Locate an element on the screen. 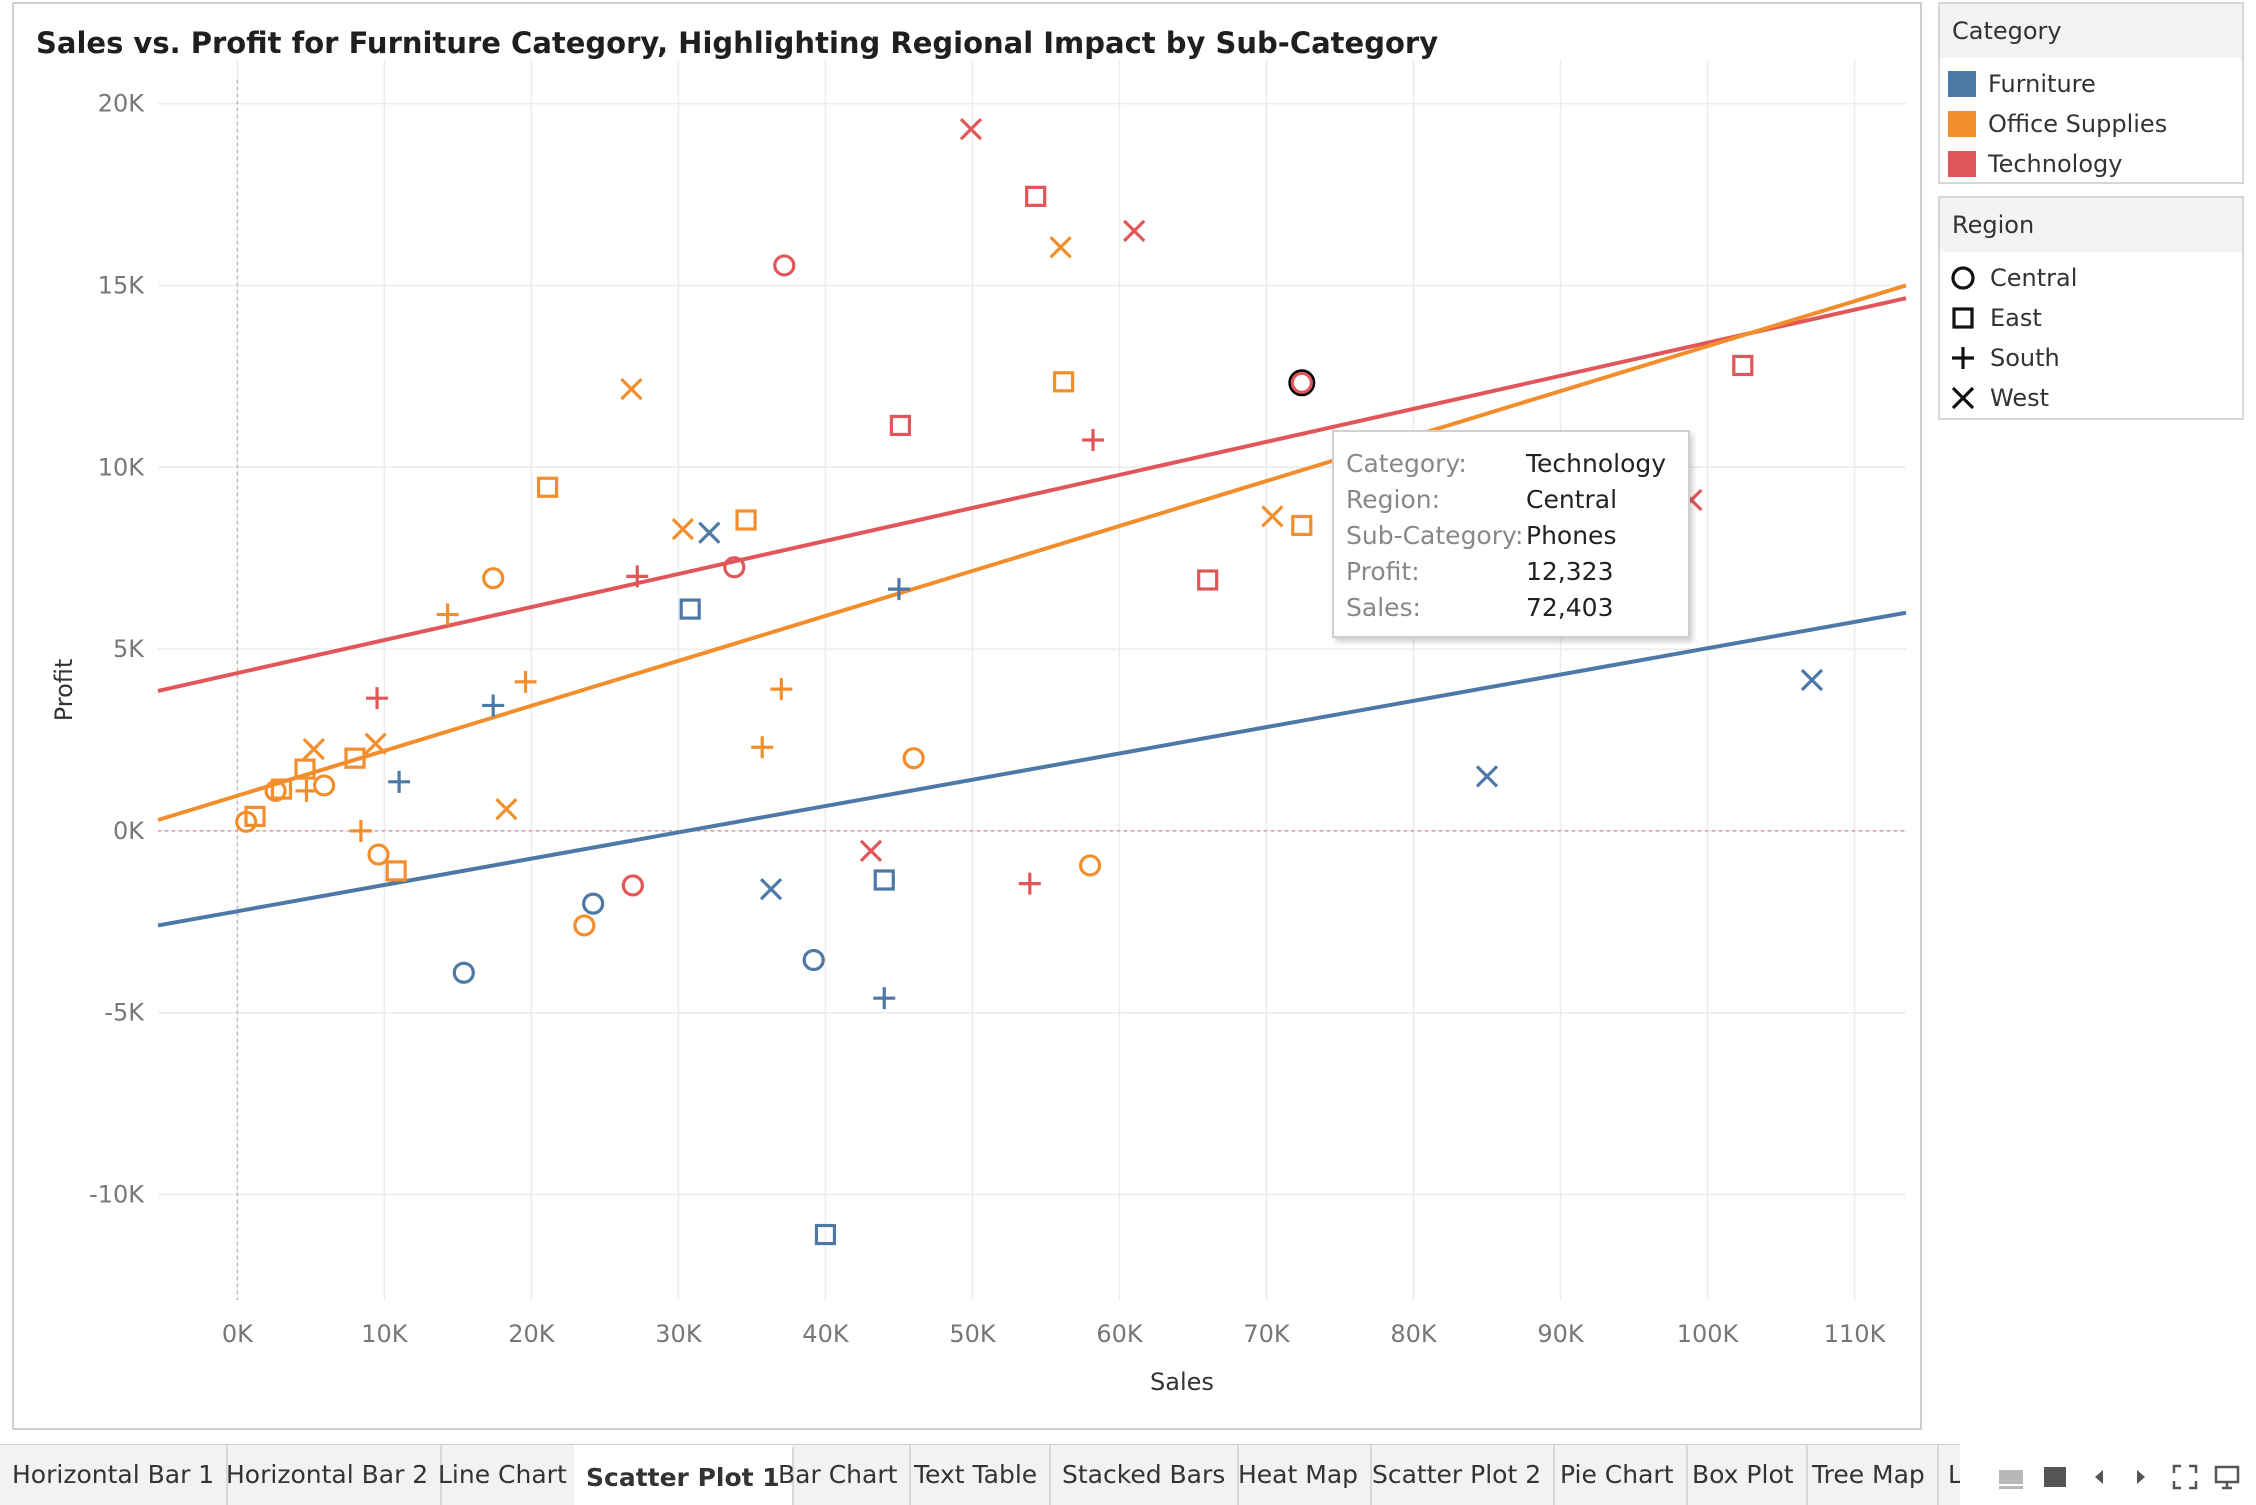  legend-label: Office Supplies is located at coordinates (2078, 124).